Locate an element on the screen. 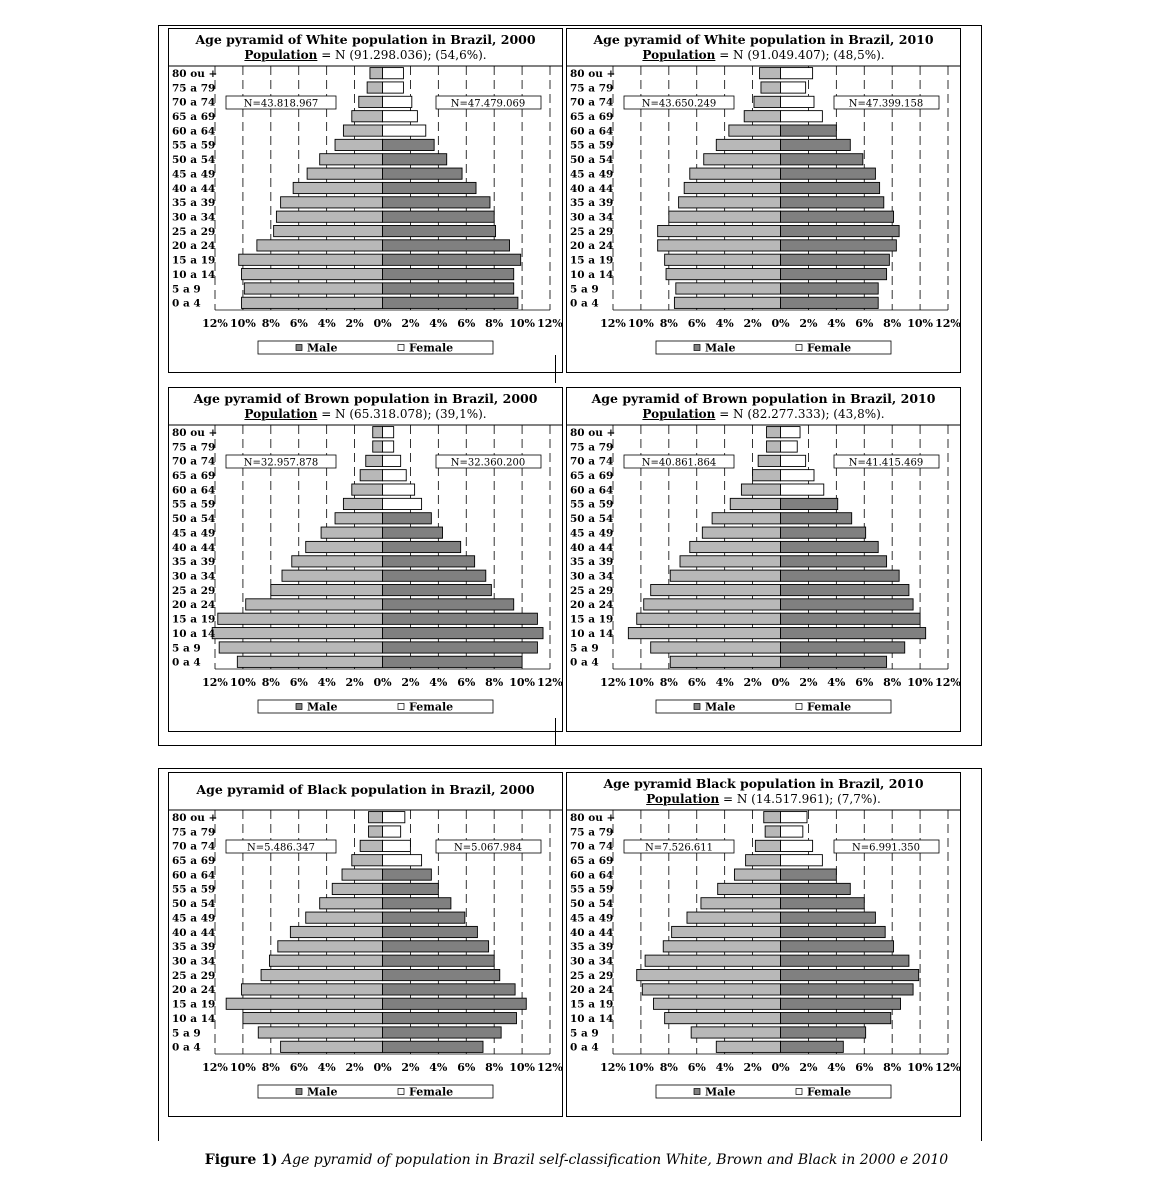 Image resolution: width=1153 pixels, height=1195 pixels. age-tick-label: 60 a 64 is located at coordinates (591, 875).